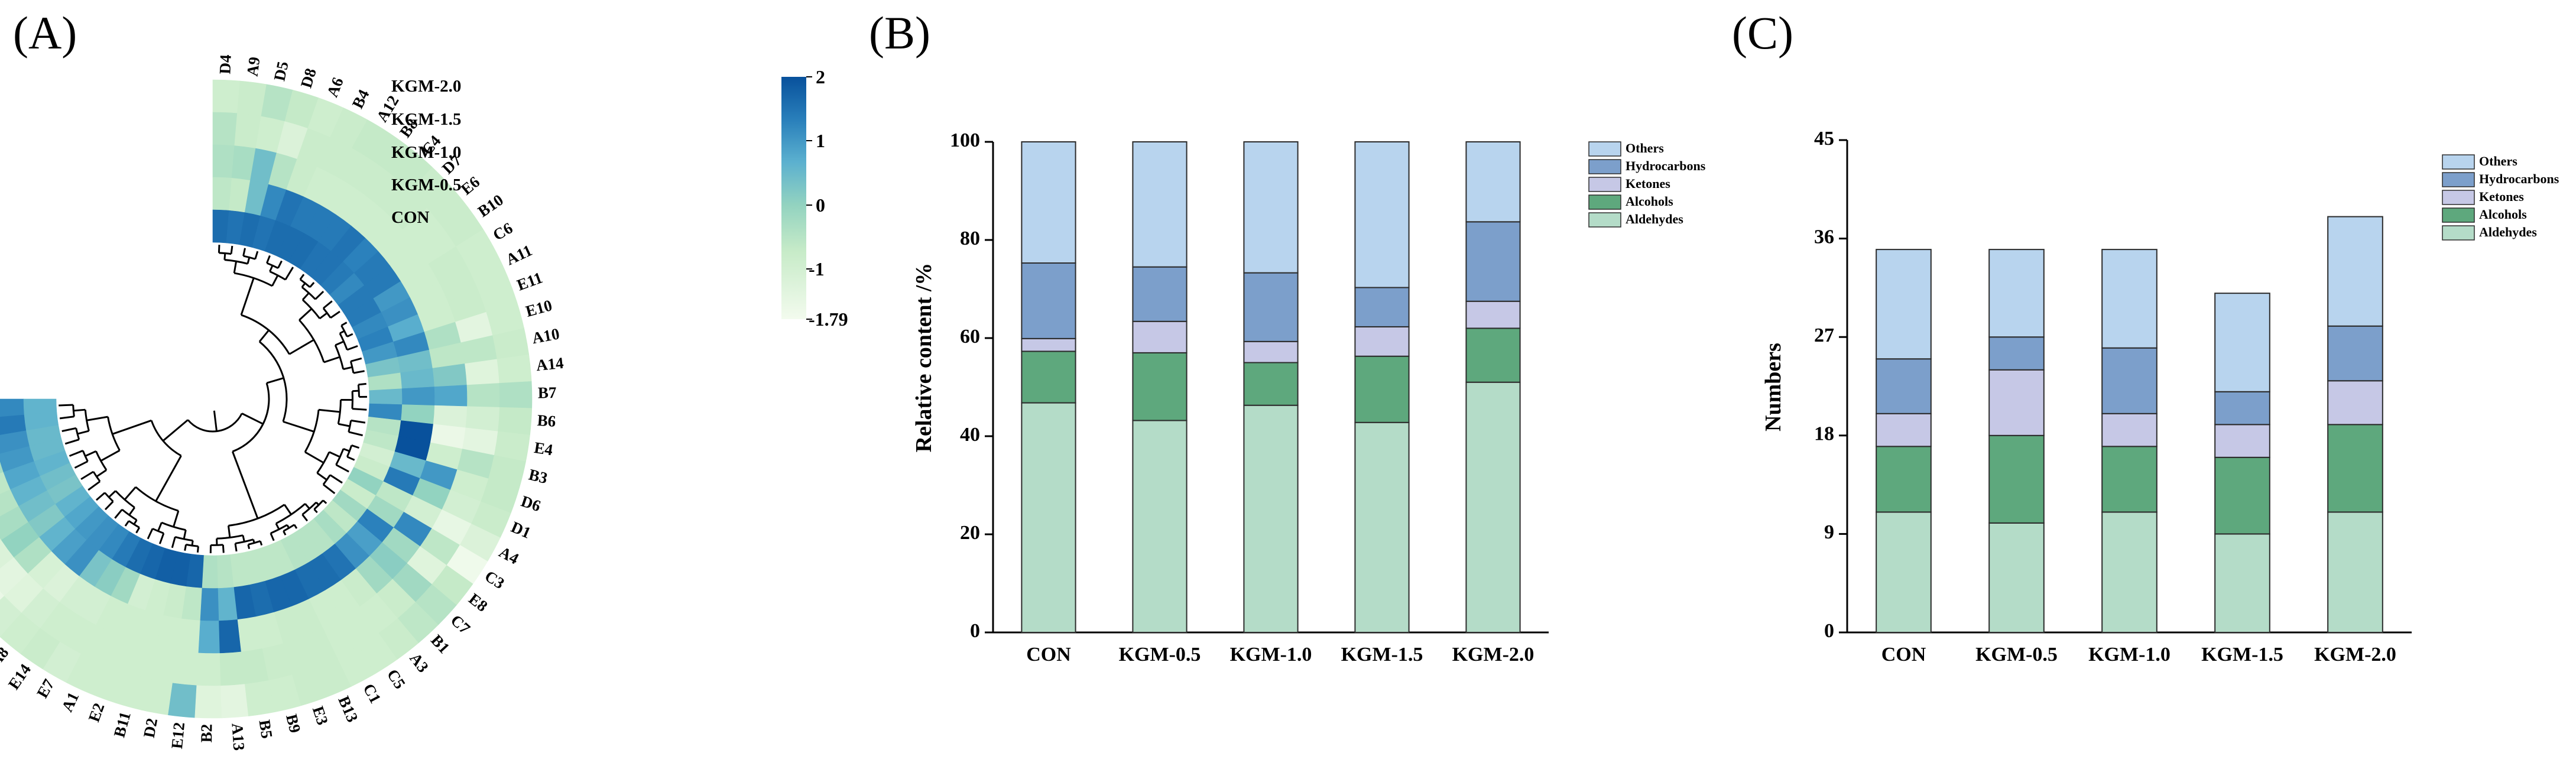  Describe the element at coordinates (122, 724) in the screenshot. I see `column-label: B11` at that location.